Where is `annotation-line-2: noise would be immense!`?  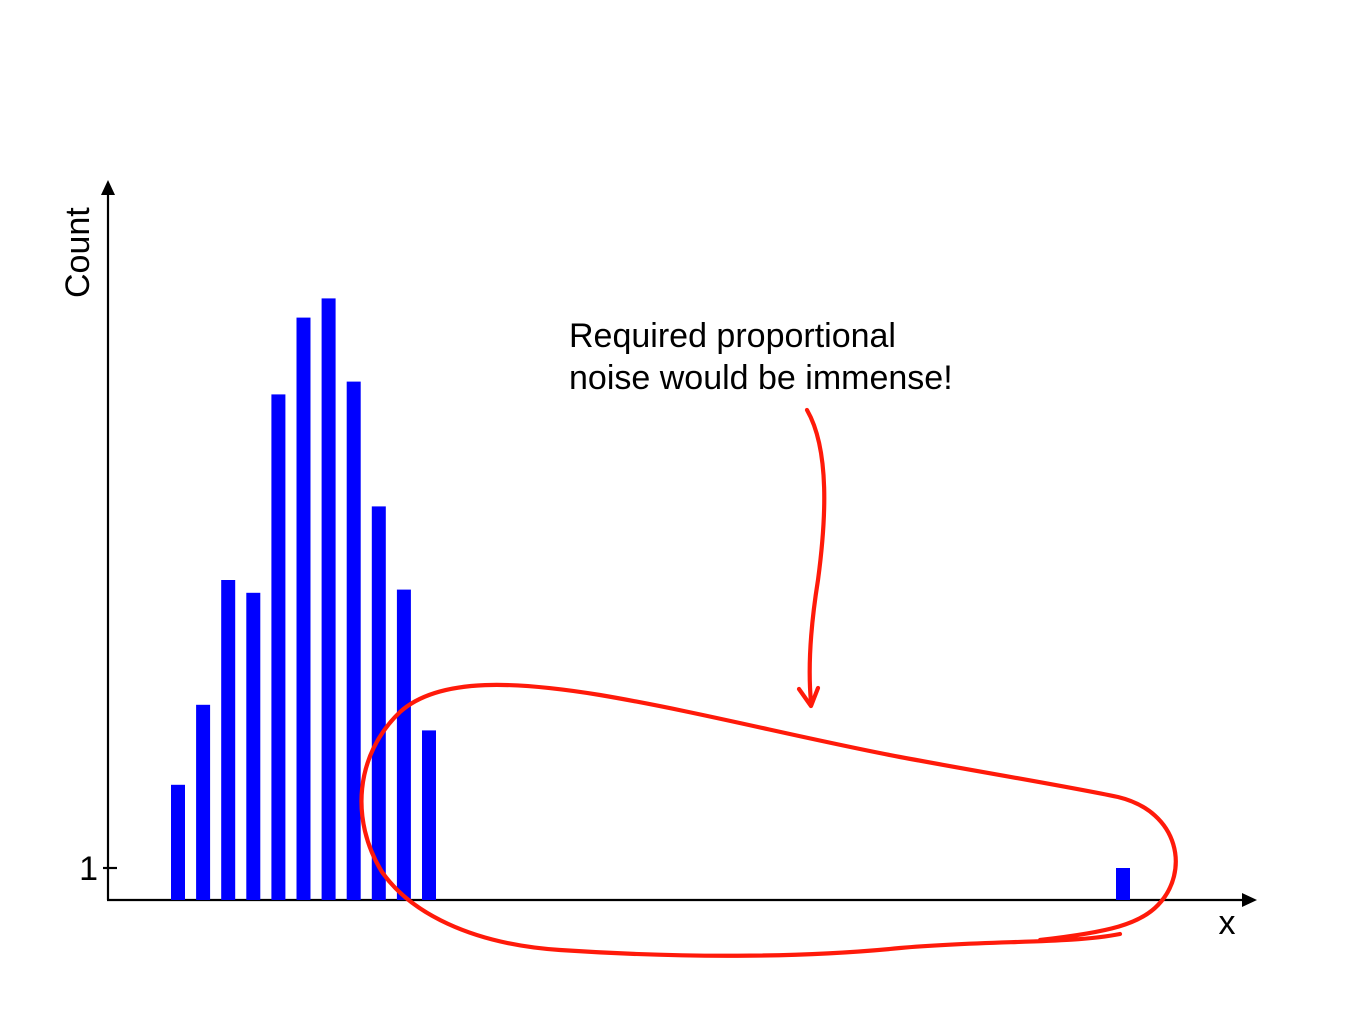
annotation-line-2: noise would be immense! is located at coordinates (761, 378).